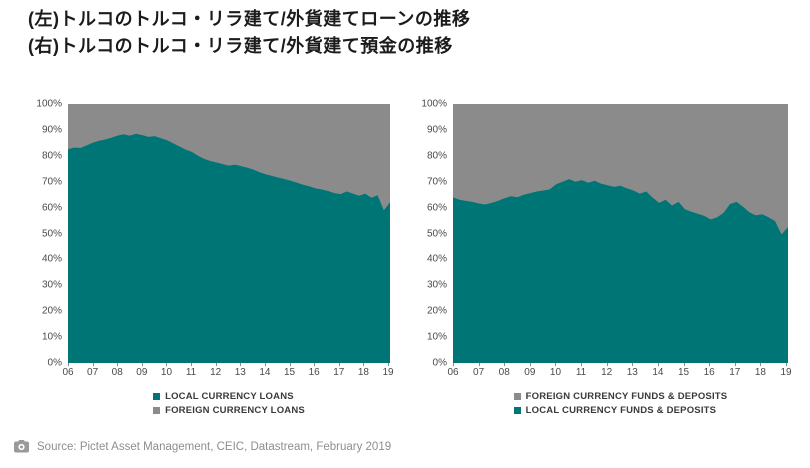  Describe the element at coordinates (240, 46) in the screenshot. I see `figure-title-line2: (右)トルコのトルコ・リラ建て/外貨建て預金の推移` at that location.